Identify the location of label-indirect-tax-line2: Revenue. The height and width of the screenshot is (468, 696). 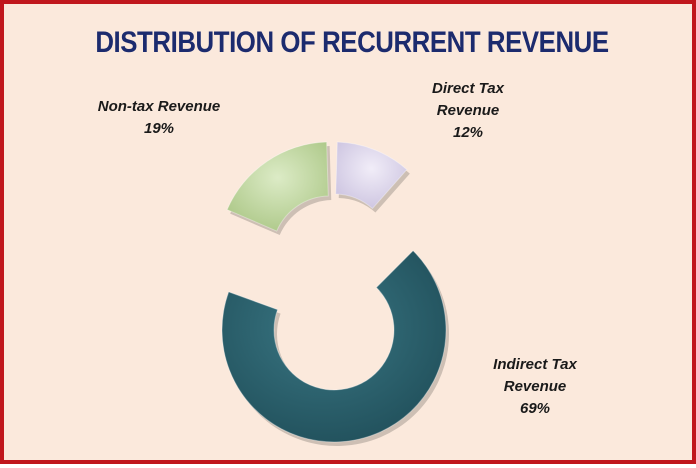
(535, 386).